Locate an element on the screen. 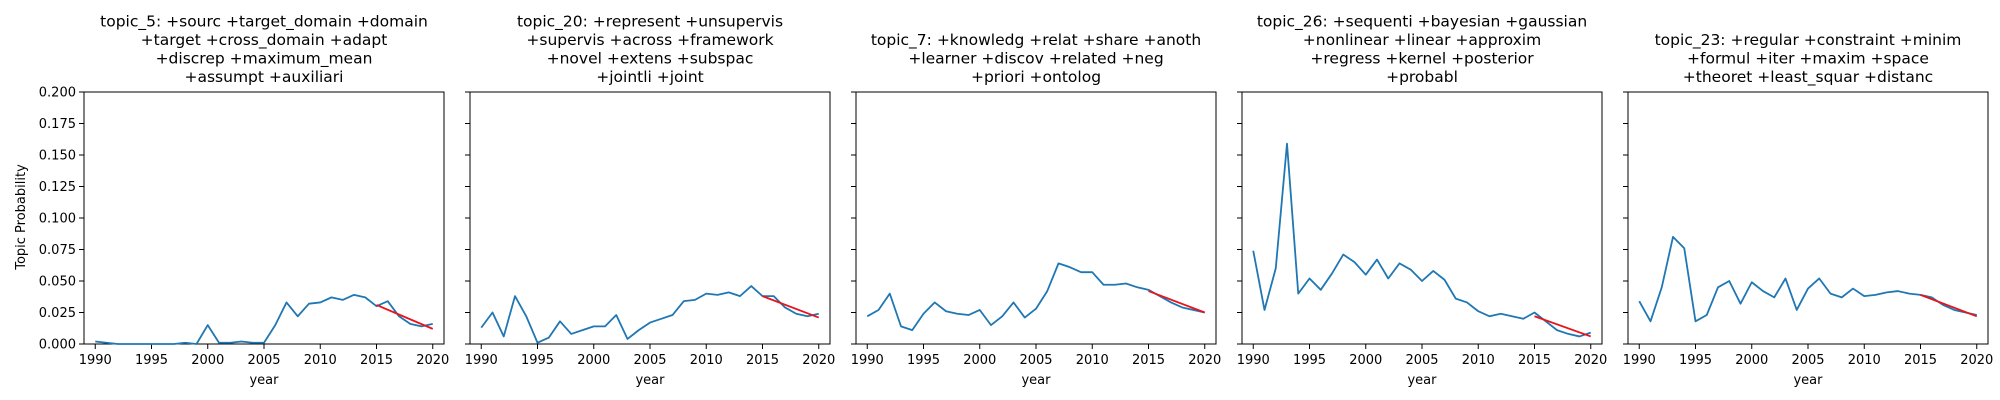  chart-title-line: +discrep +maximum_mean is located at coordinates (264, 59).